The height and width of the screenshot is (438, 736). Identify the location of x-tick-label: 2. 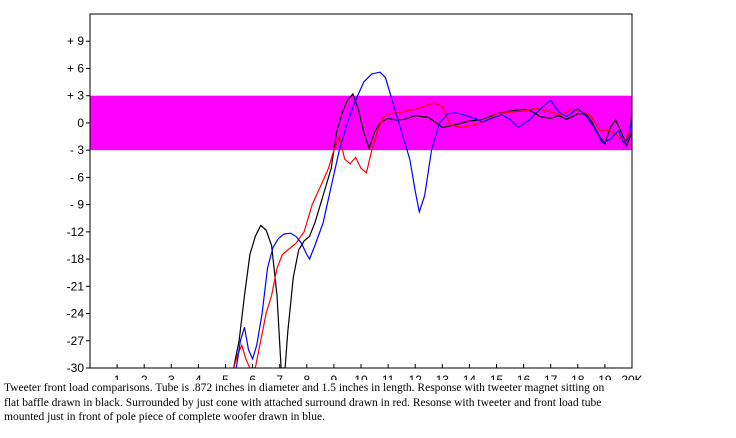
(144, 376).